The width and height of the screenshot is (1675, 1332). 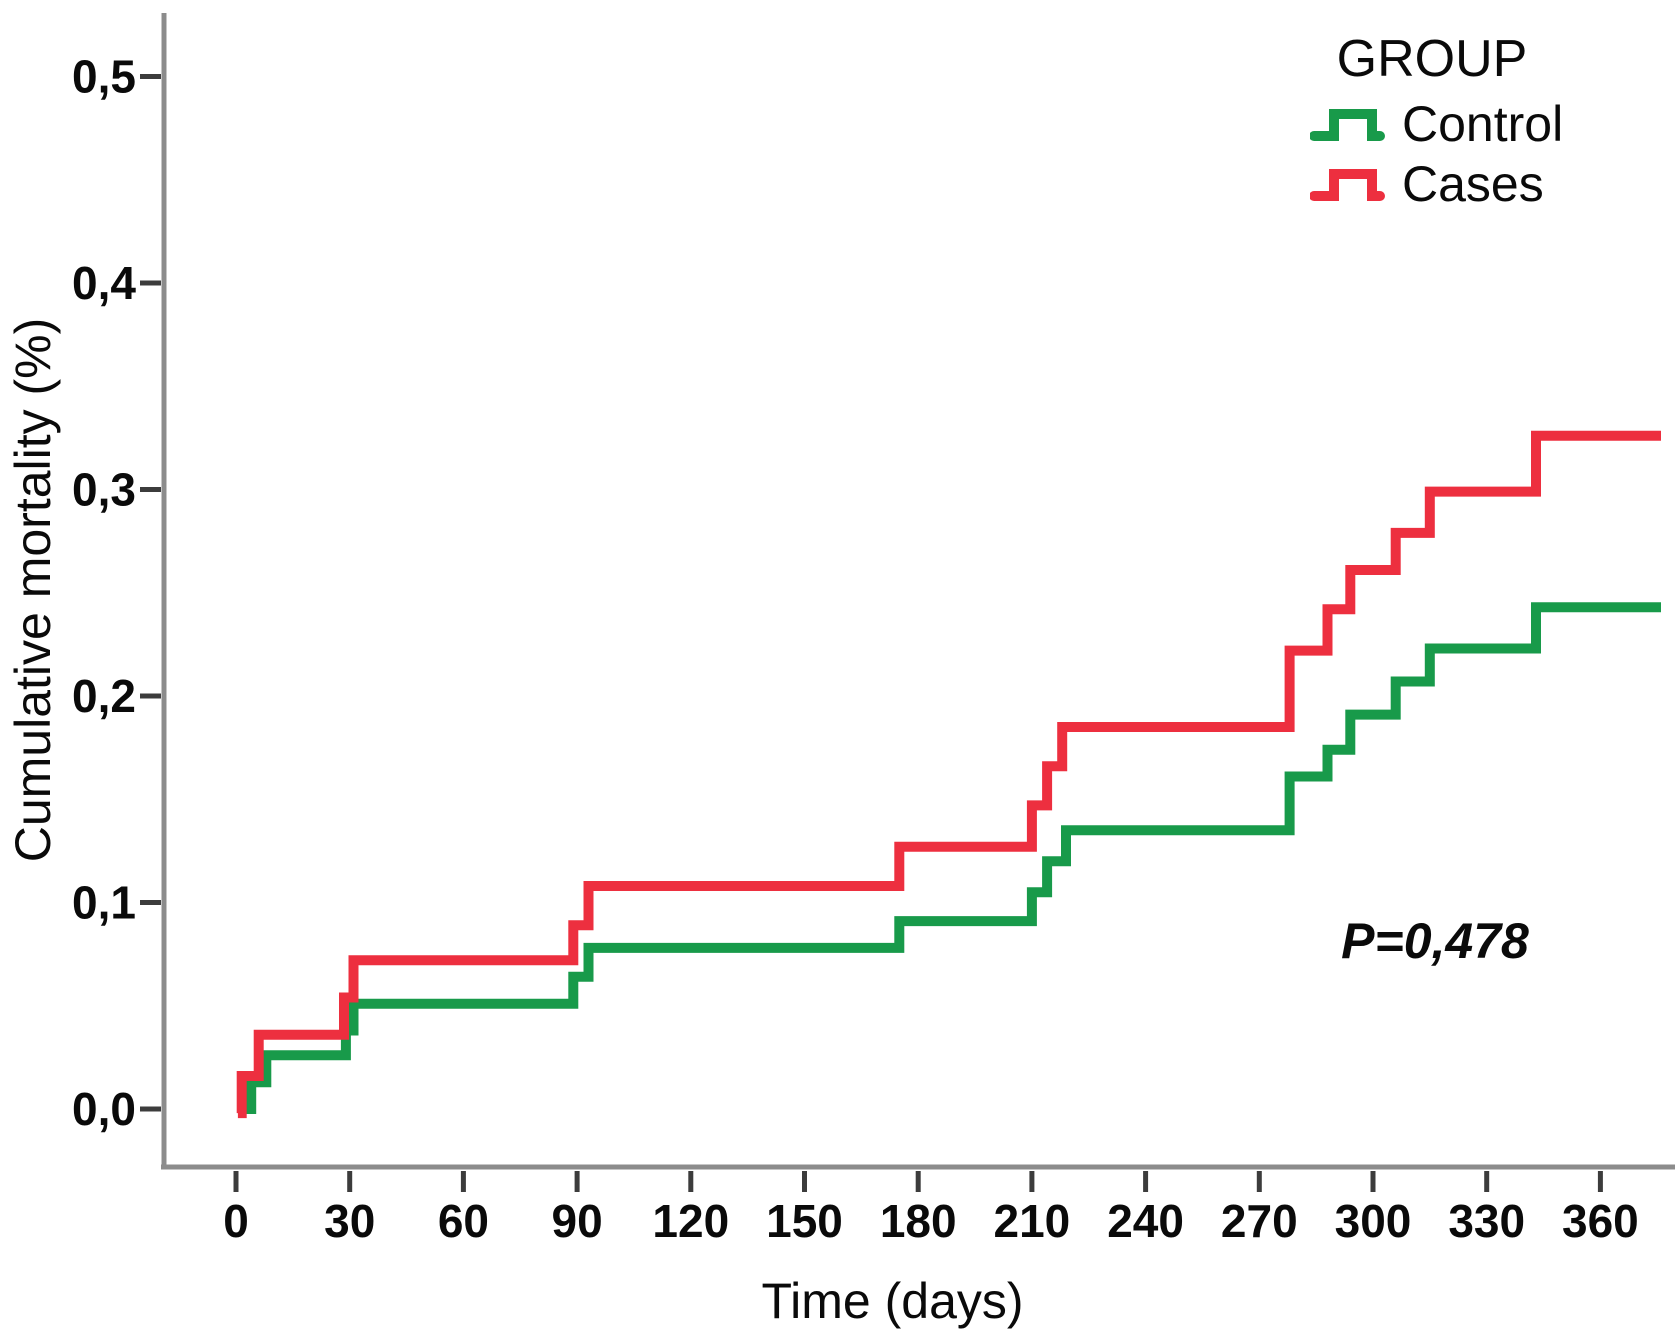 I want to click on cases-step-icon, so click(x=1347, y=185).